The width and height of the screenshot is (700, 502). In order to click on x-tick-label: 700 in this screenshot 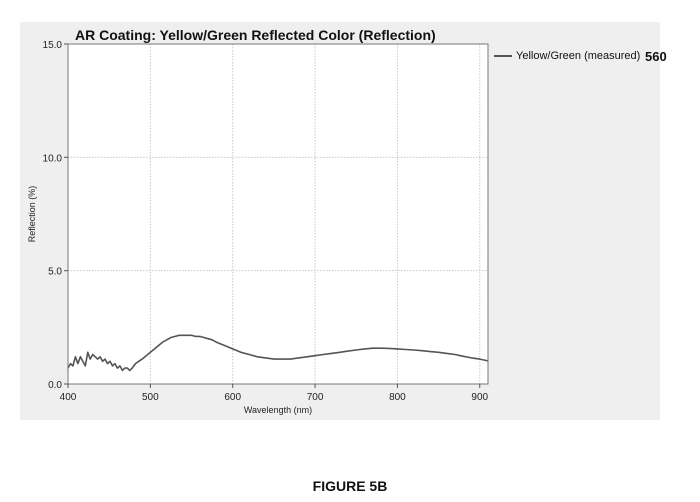, I will do `click(315, 397)`.